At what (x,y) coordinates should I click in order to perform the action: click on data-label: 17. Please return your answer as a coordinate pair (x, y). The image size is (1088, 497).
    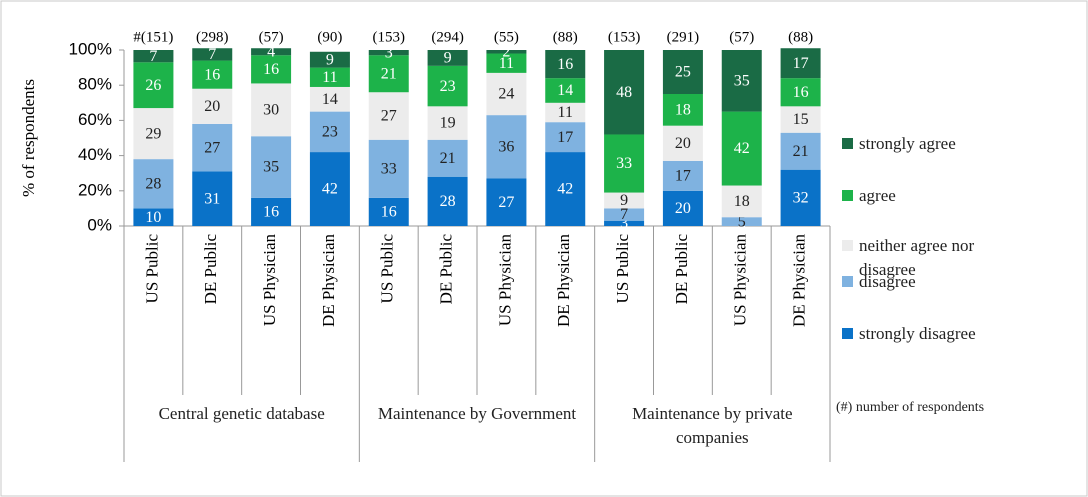
    Looking at the image, I should click on (683, 176).